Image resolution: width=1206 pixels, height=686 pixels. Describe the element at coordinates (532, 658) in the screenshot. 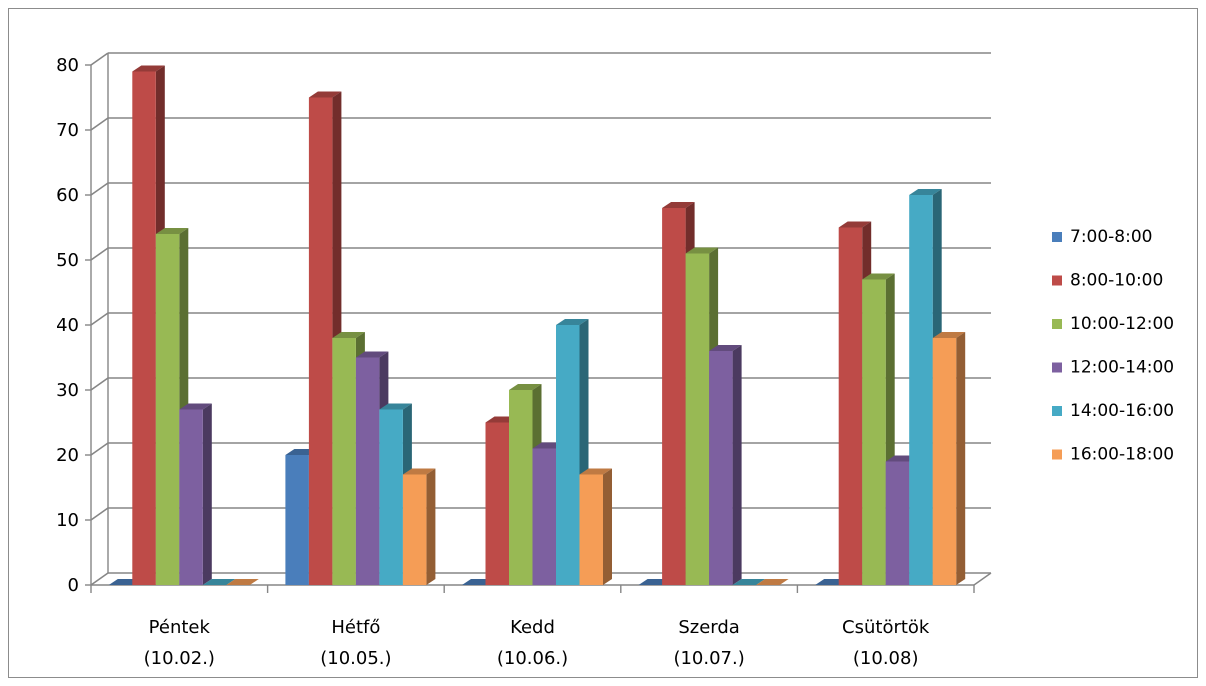

I see `x-tick-label-date: (10.06.)` at that location.